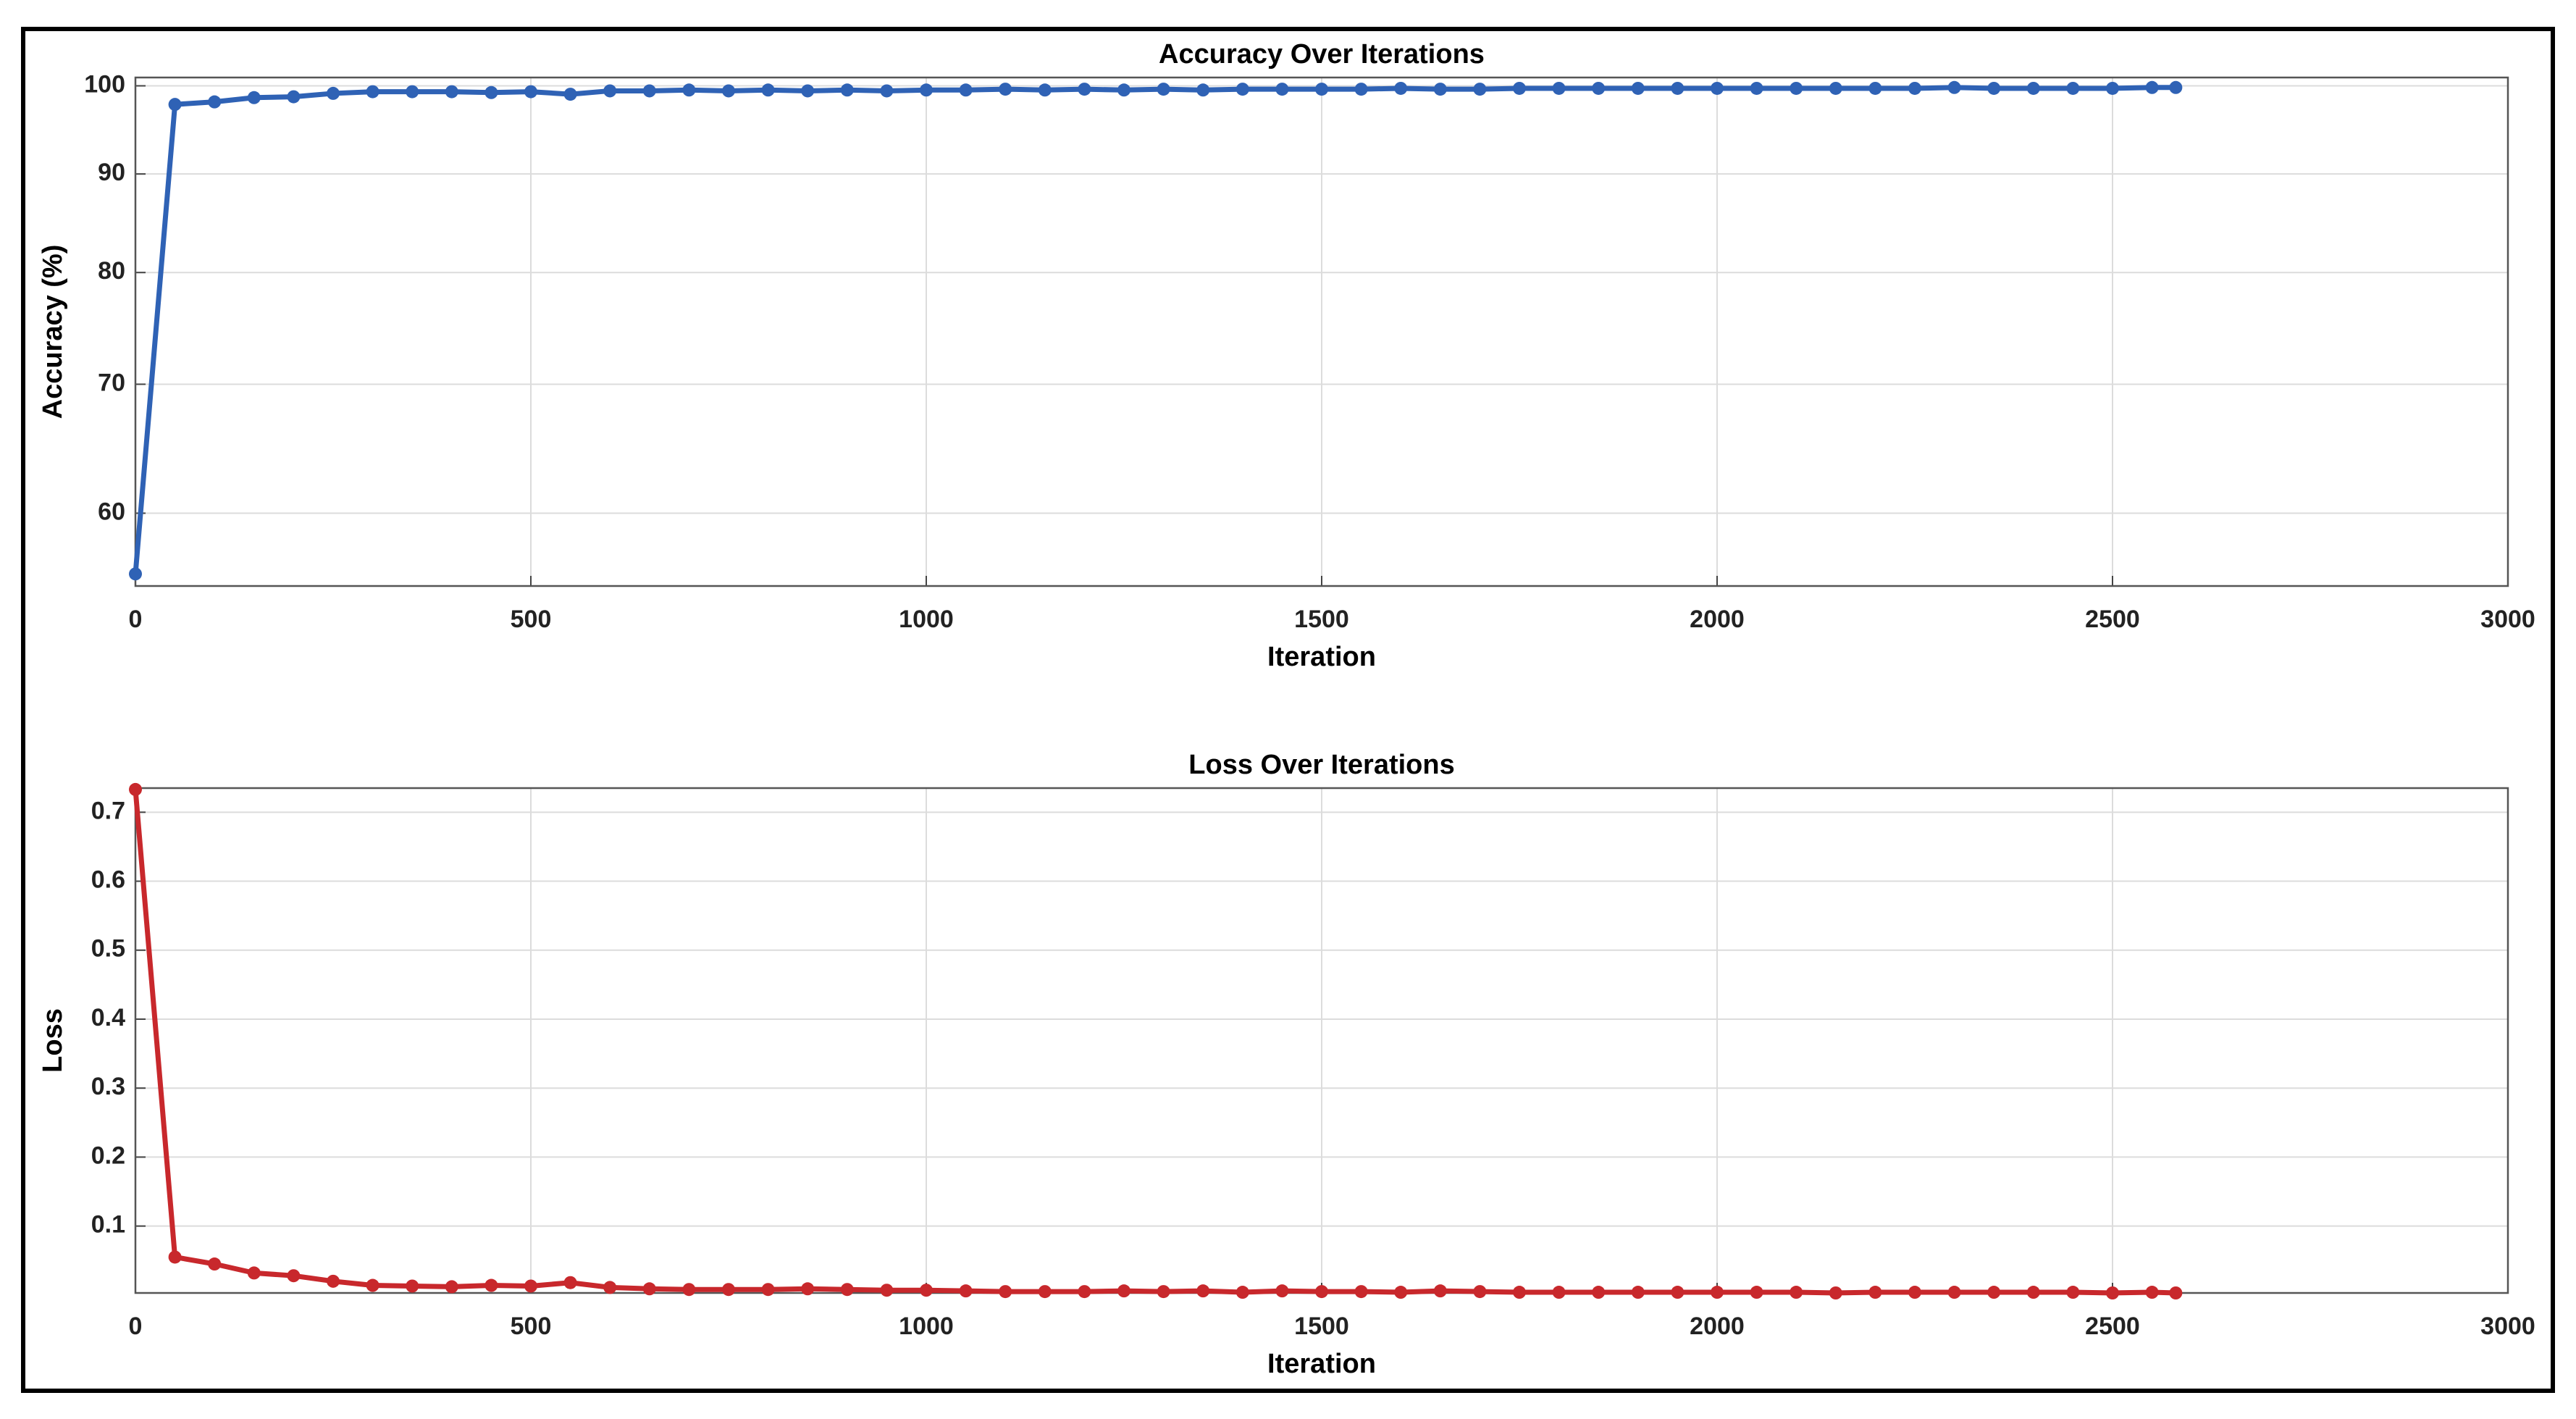 Image resolution: width=2576 pixels, height=1419 pixels. Describe the element at coordinates (108, 1225) in the screenshot. I see `y-tick-label: 0.1` at that location.